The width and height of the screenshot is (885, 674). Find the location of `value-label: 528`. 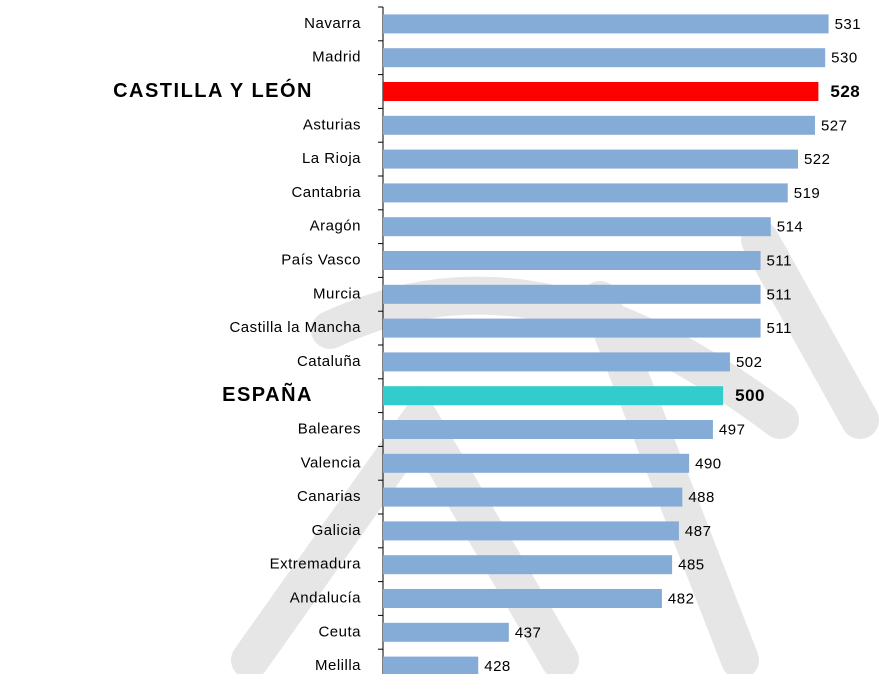

value-label: 528 is located at coordinates (845, 91).